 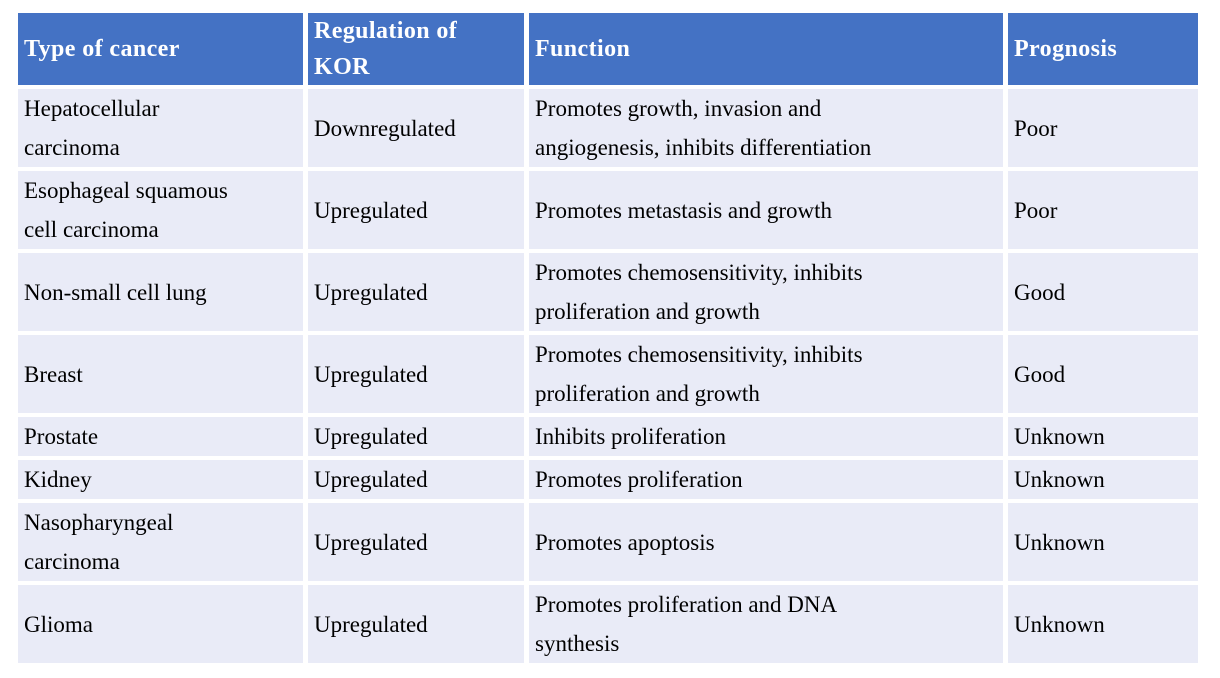 I want to click on cell-cancer-type: Hepatocellular carcinoma, so click(x=160, y=128).